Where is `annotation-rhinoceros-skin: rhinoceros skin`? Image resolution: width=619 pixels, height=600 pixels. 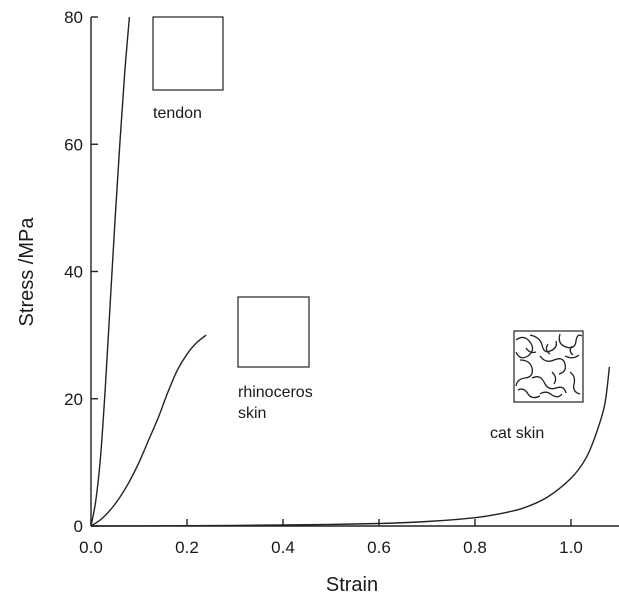
annotation-rhinoceros-skin: rhinoceros skin is located at coordinates (275, 359).